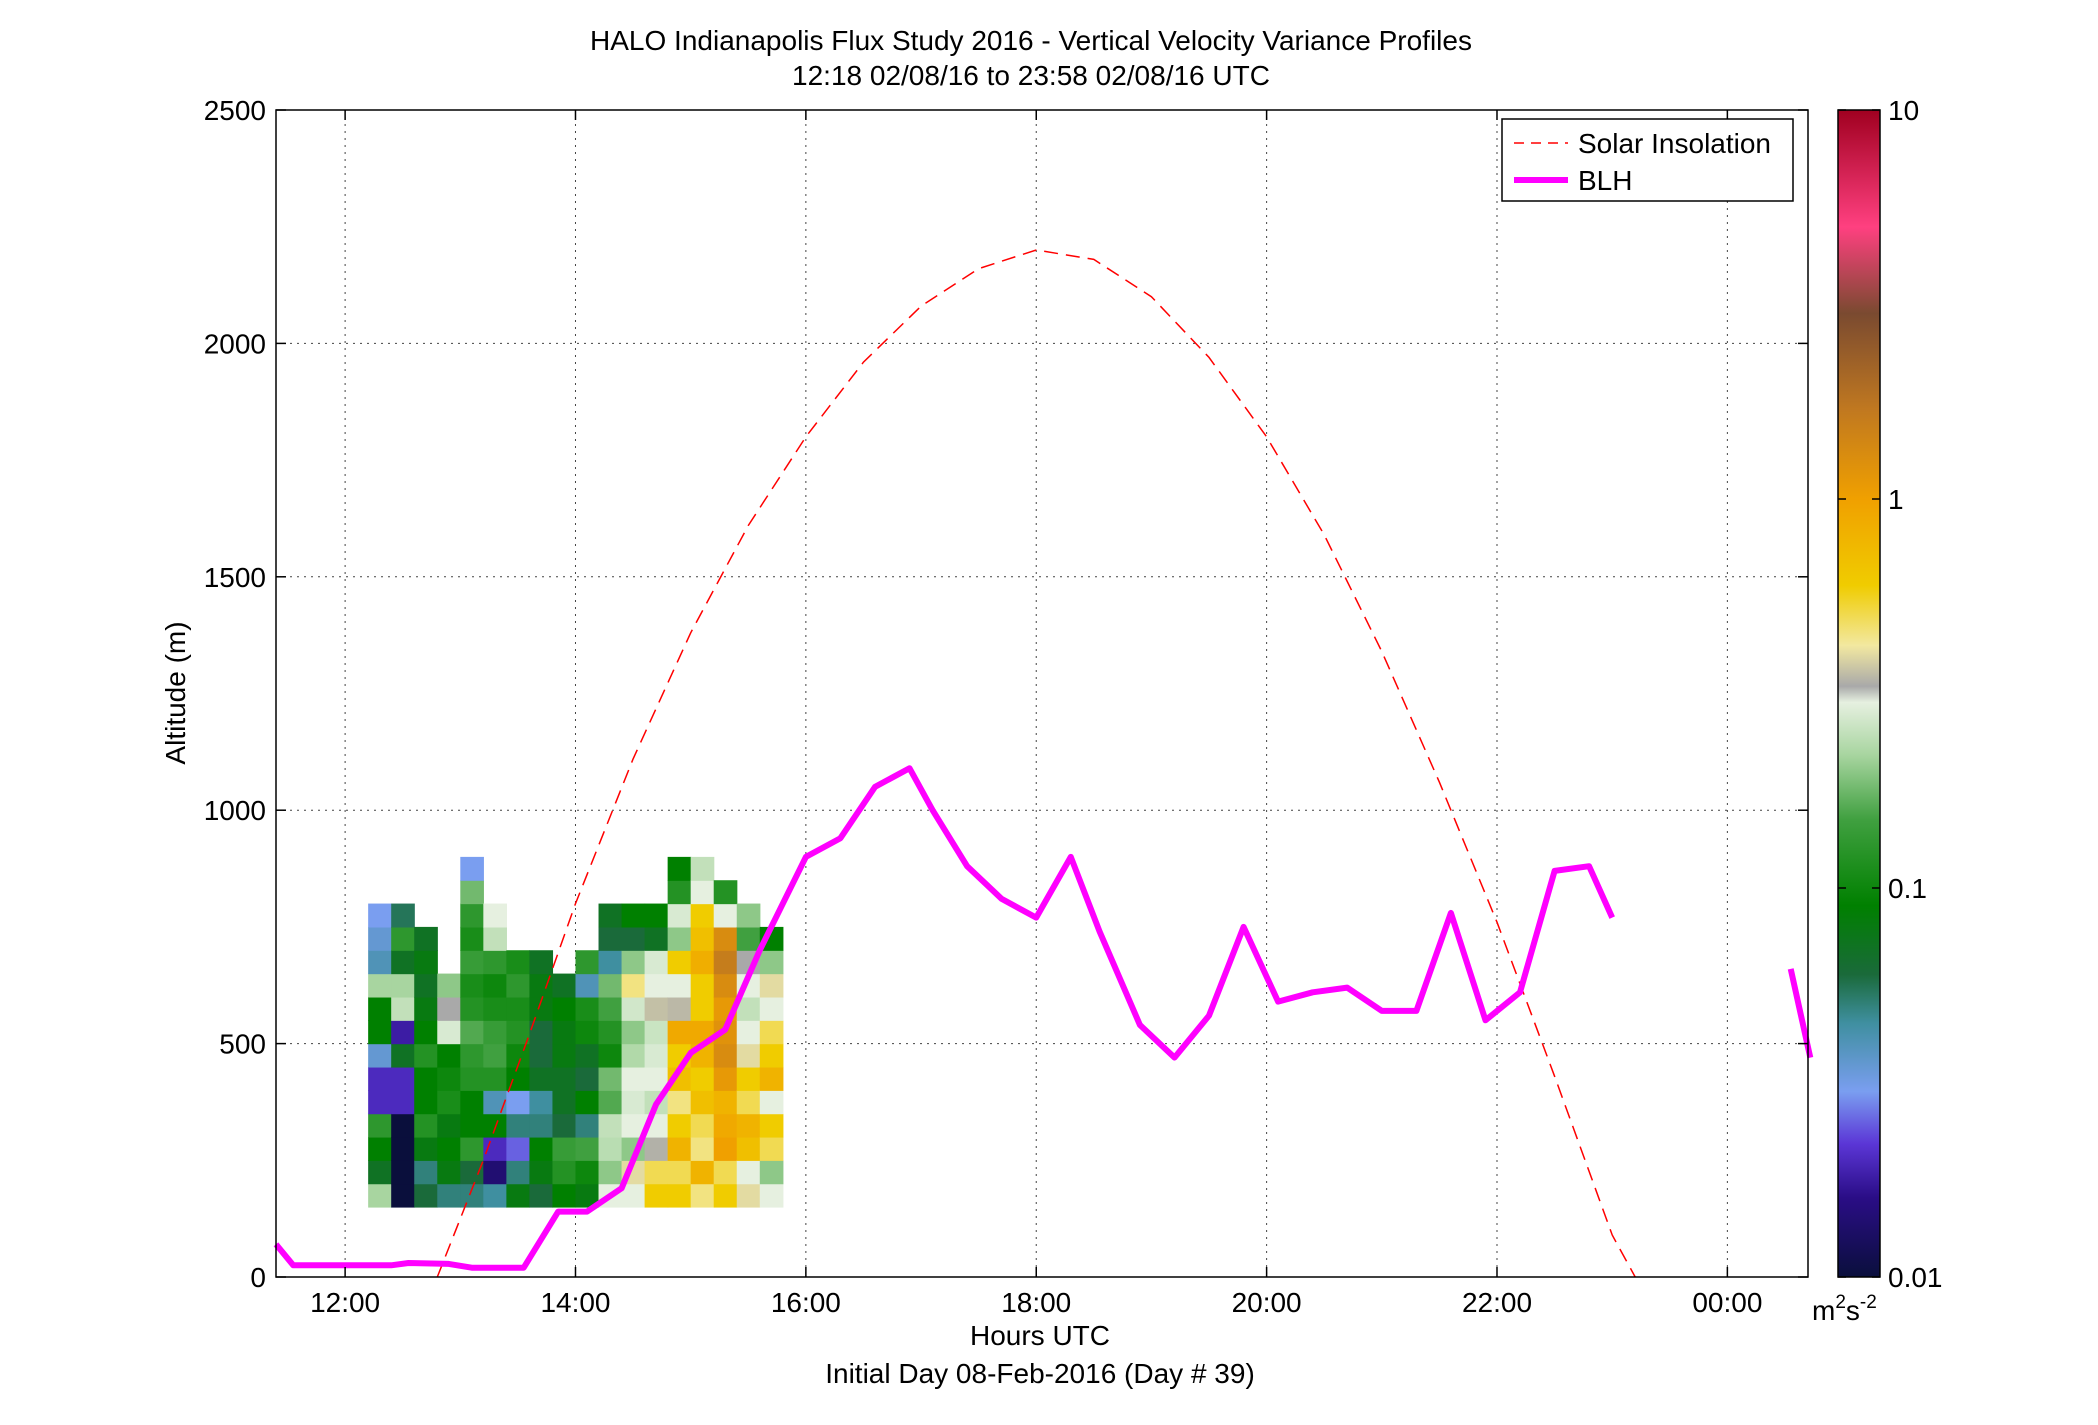  Describe the element at coordinates (235, 343) in the screenshot. I see `y-tick-label: 2000` at that location.